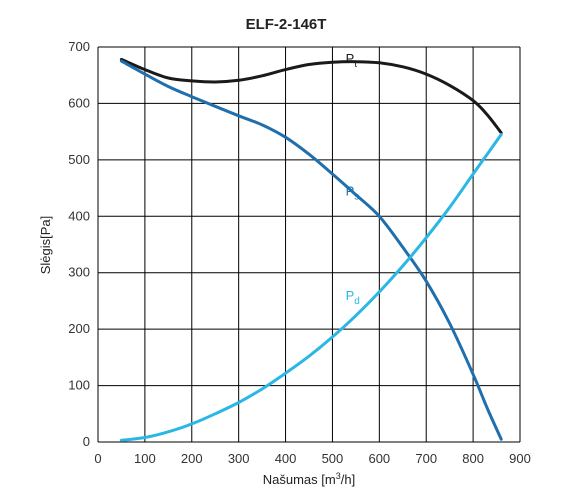  I want to click on y-tick-label: 200, so click(79, 328).